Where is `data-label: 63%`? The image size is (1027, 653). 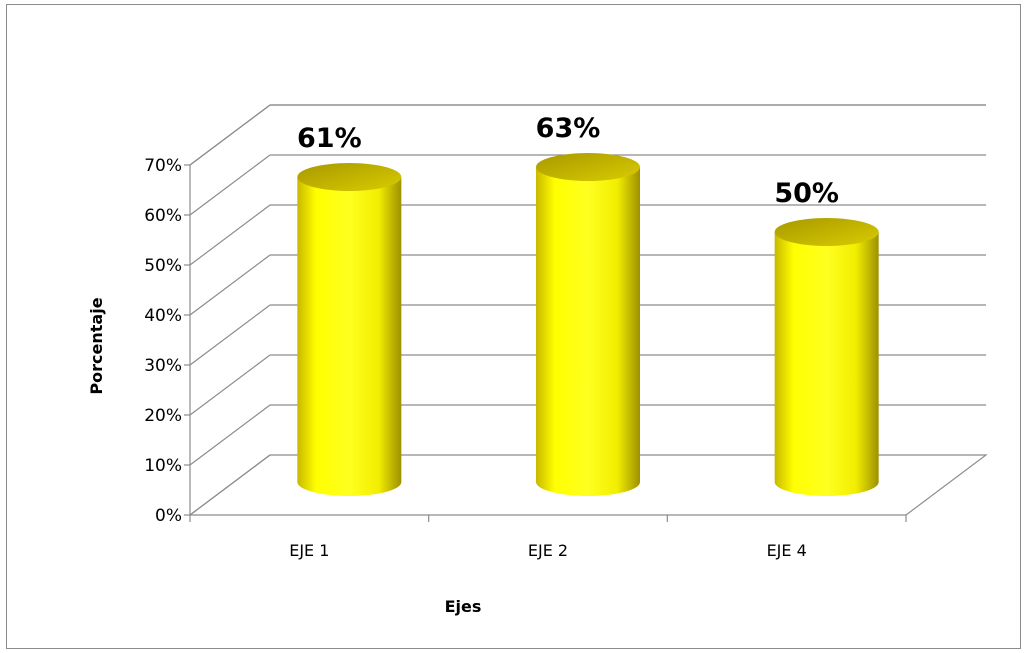 data-label: 63% is located at coordinates (568, 128).